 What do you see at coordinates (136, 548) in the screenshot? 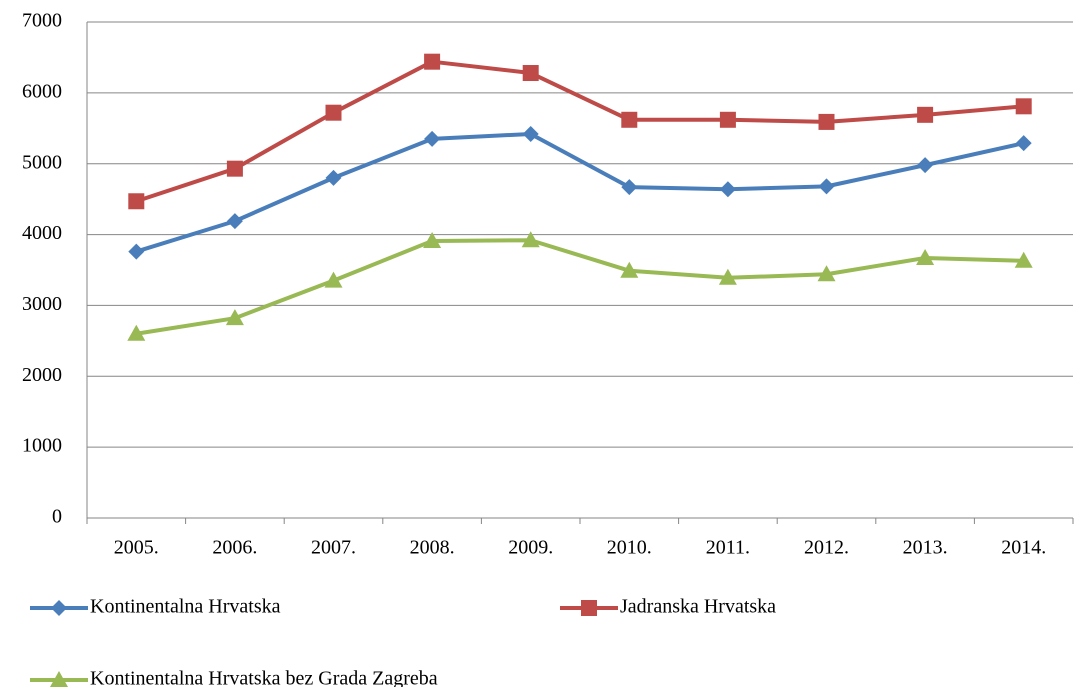
I see `x-tick-label: 2005.` at bounding box center [136, 548].